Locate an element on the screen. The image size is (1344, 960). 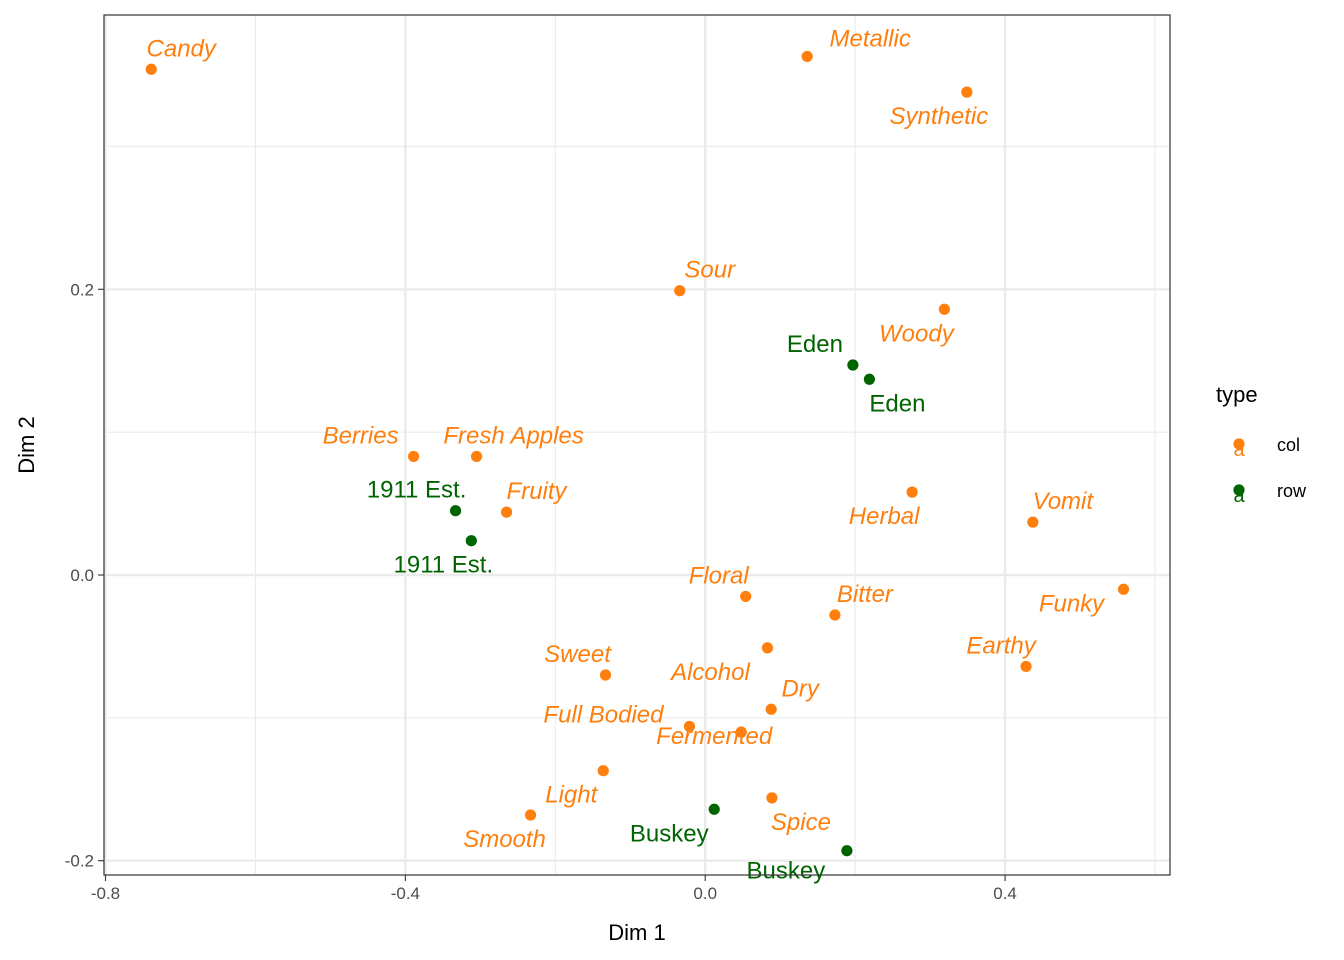
col-point-label: Woody is located at coordinates (917, 333).